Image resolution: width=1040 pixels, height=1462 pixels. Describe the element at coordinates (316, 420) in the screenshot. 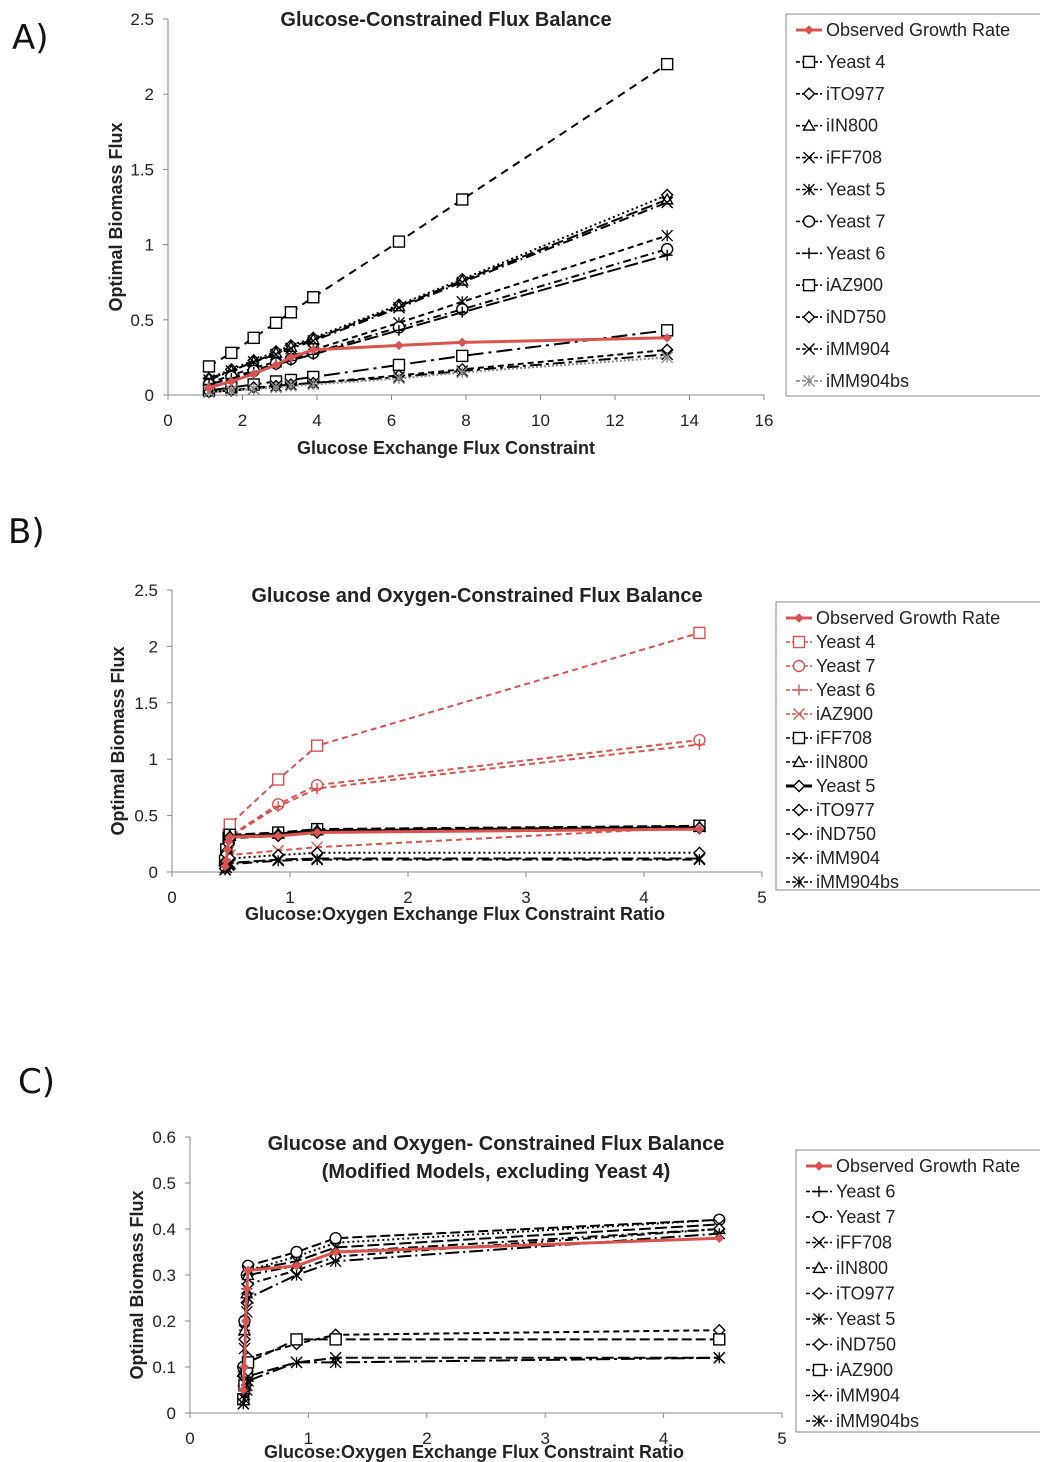

I see `x-tick-label: 4` at that location.